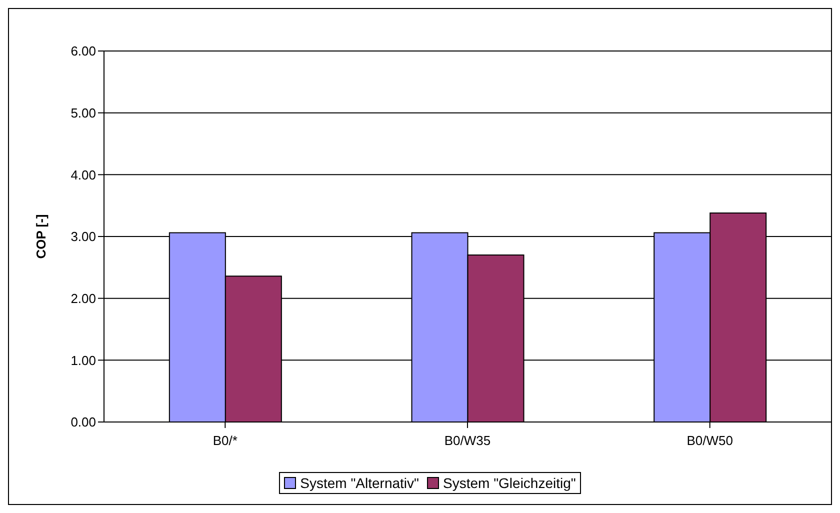 The height and width of the screenshot is (513, 840). Describe the element at coordinates (83, 112) in the screenshot. I see `y-tick-label: 5.00` at that location.